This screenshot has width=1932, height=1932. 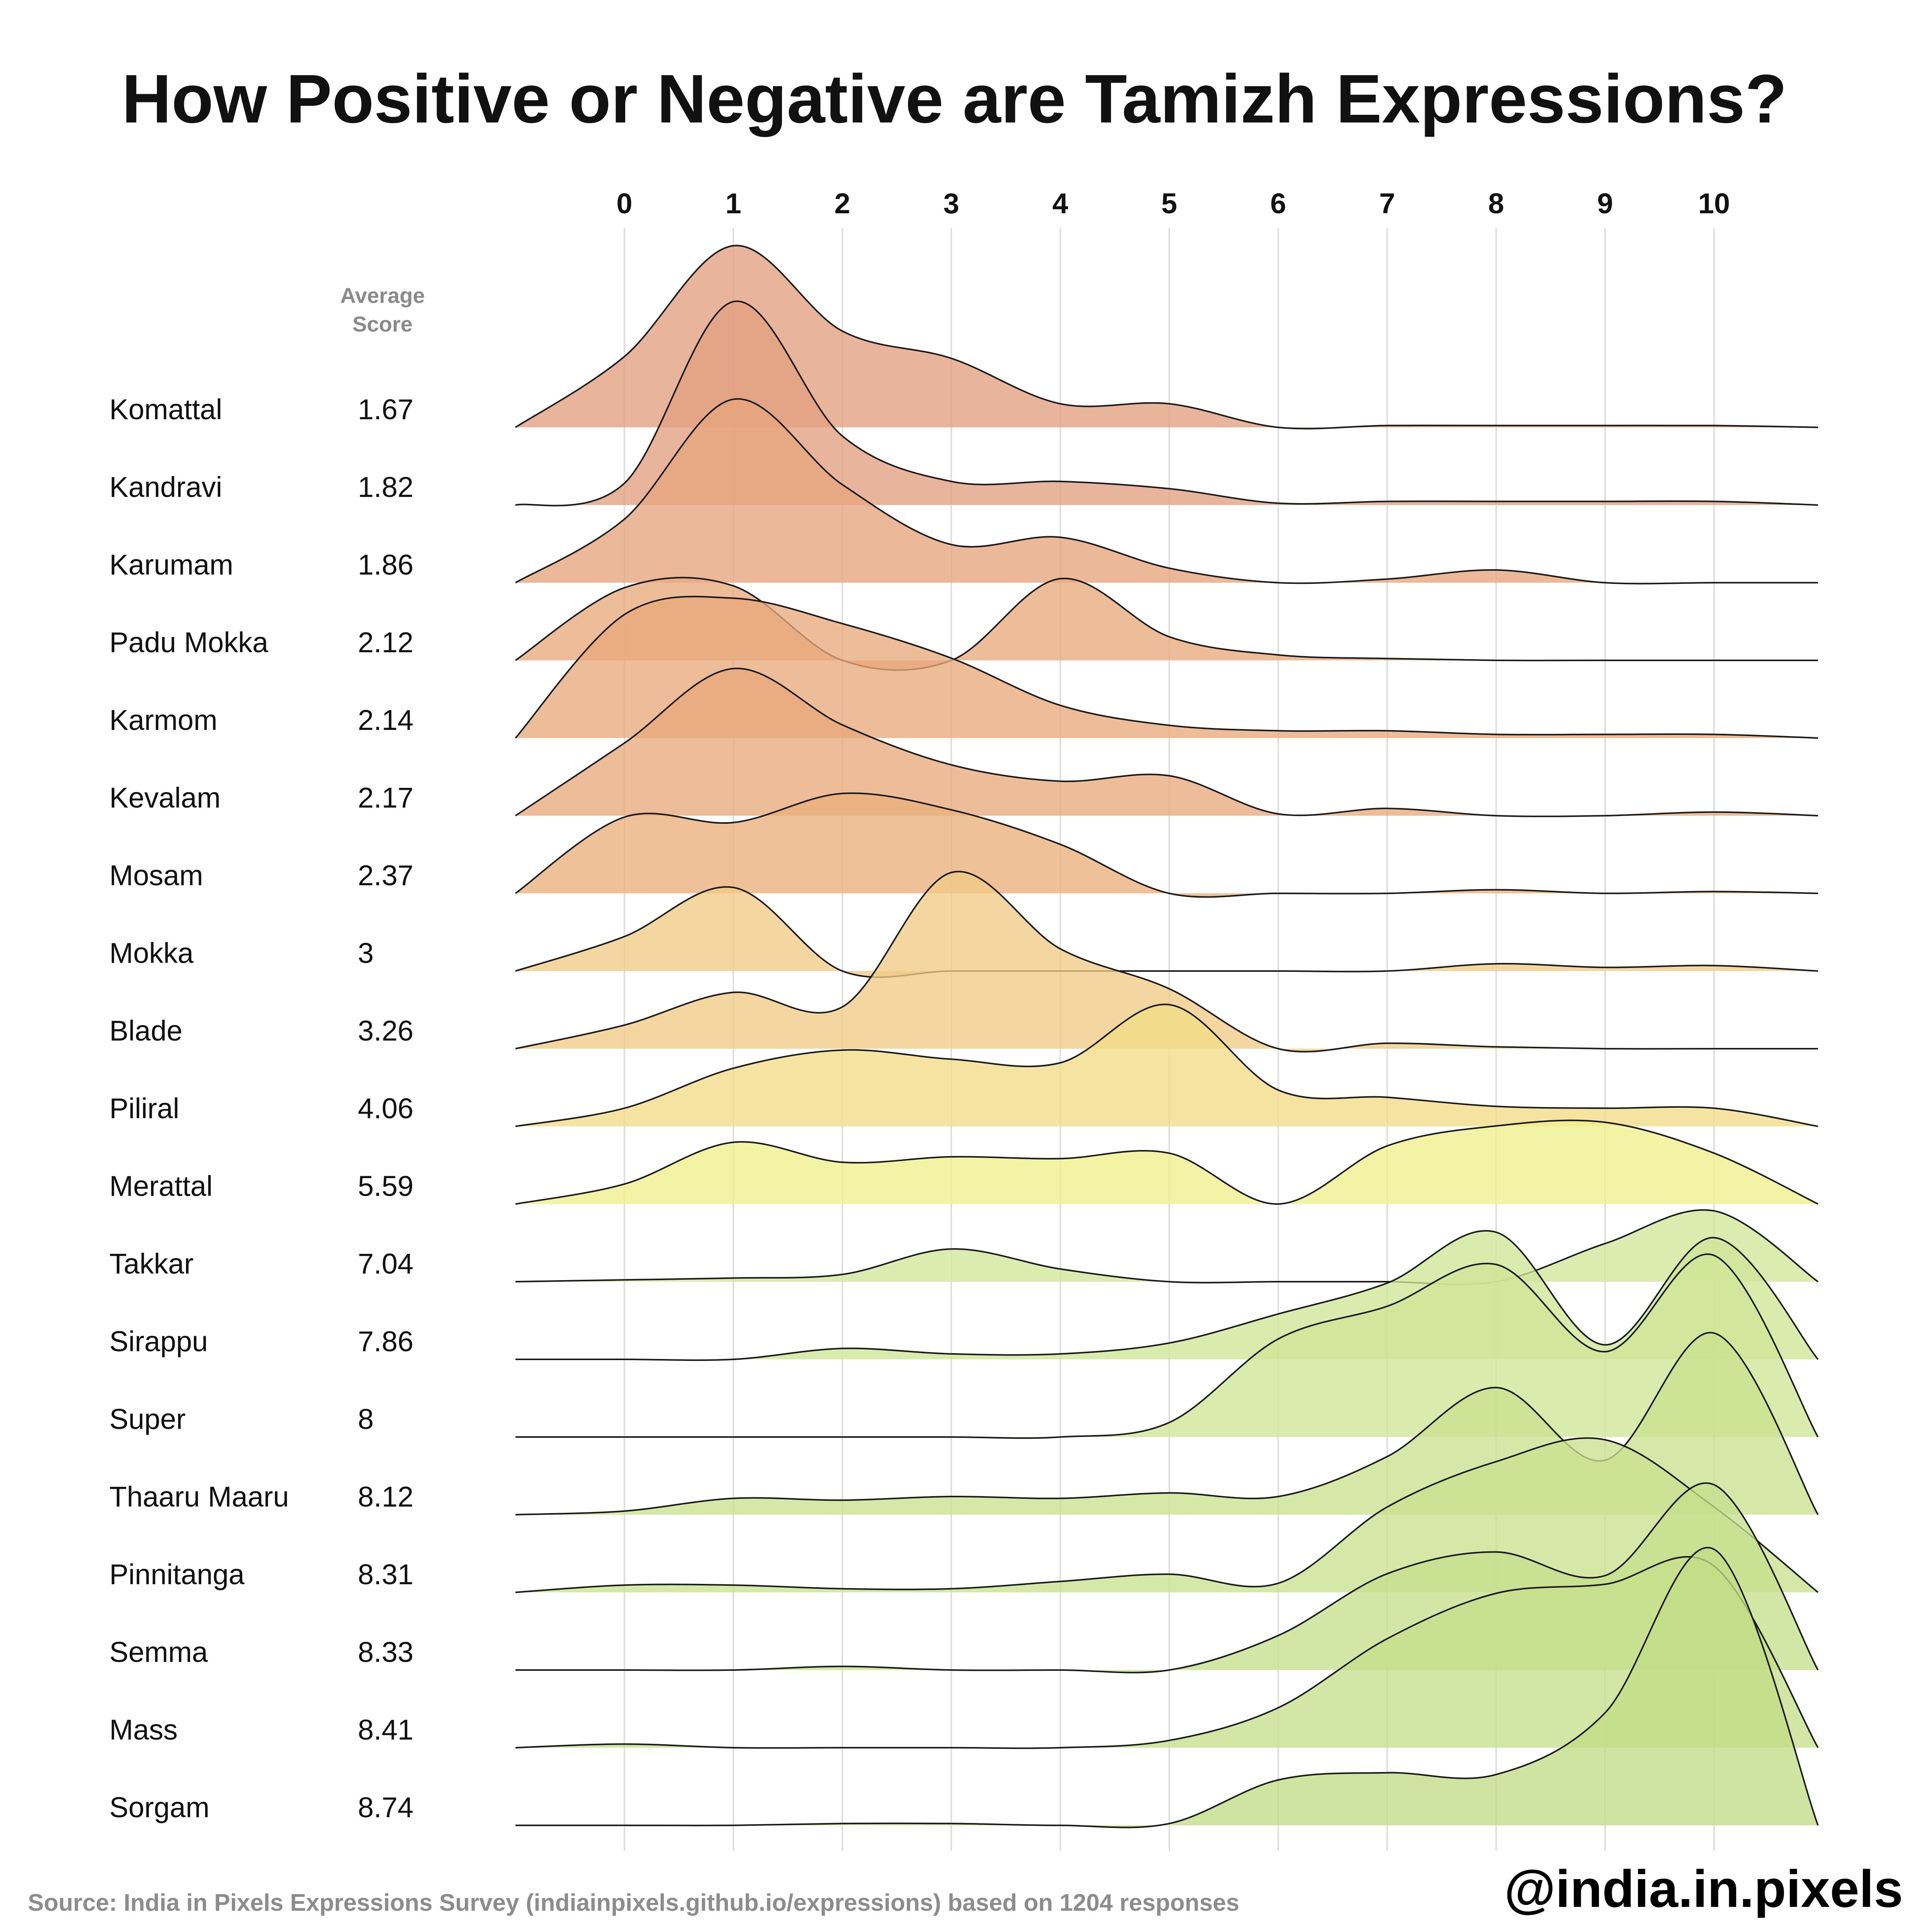 I want to click on ridge-area-kandravi, so click(x=1166, y=404).